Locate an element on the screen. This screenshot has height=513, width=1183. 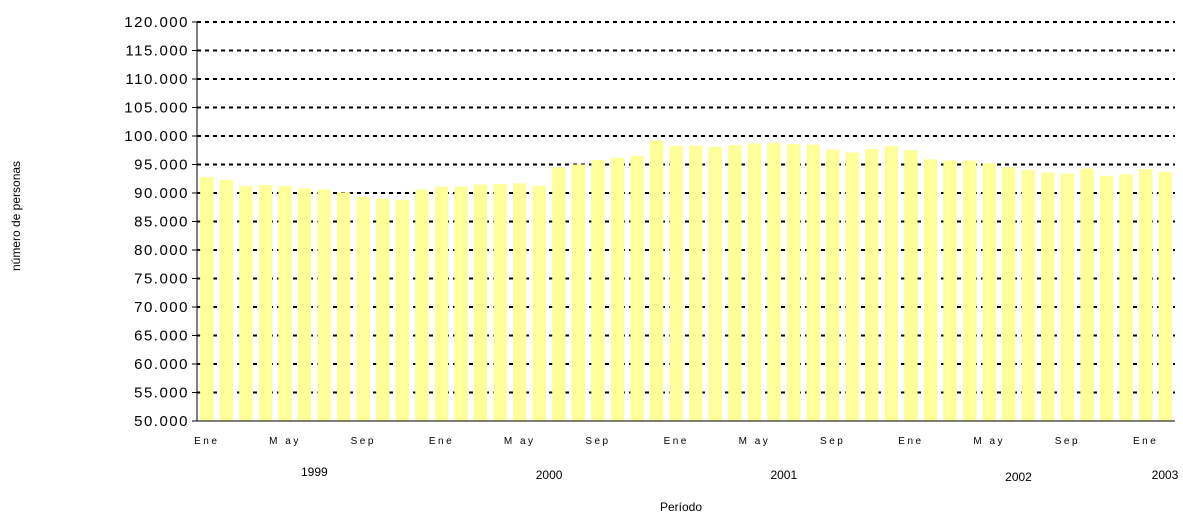
y-tick-label: 85.000 is located at coordinates (161, 222).